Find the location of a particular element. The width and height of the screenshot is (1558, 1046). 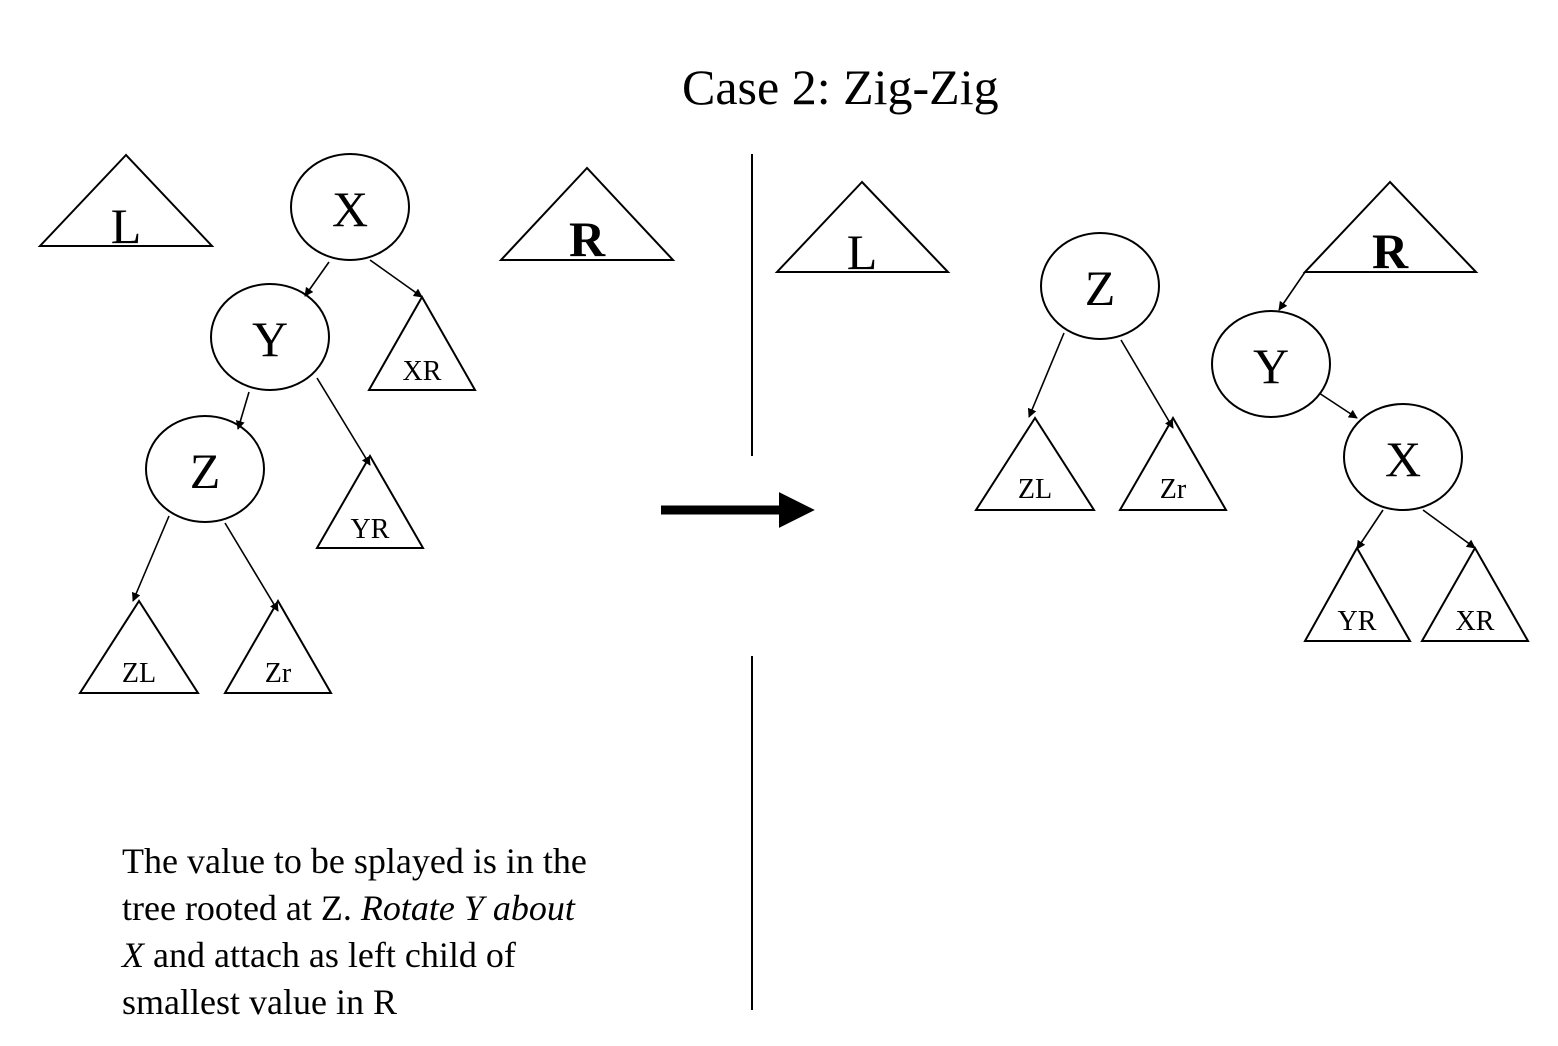

after-node-z: Z is located at coordinates (1100, 286).